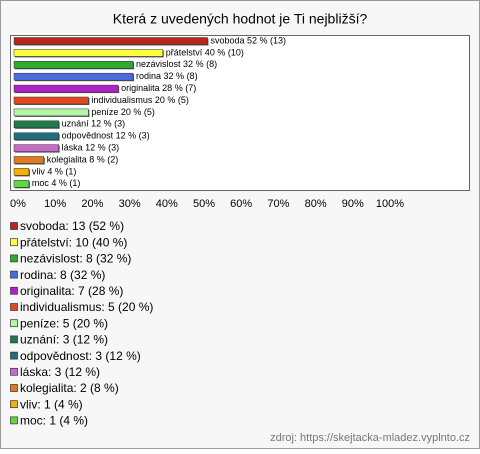 Image resolution: width=480 pixels, height=454 pixels. I want to click on legend-label: peníze: 5 (20 %), so click(64, 323).